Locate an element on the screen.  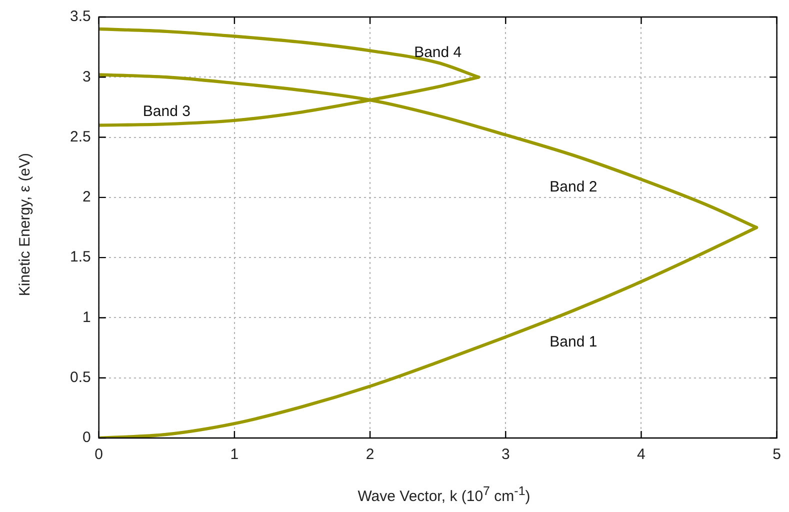
y-tick-label: 3.5 is located at coordinates (80, 17).